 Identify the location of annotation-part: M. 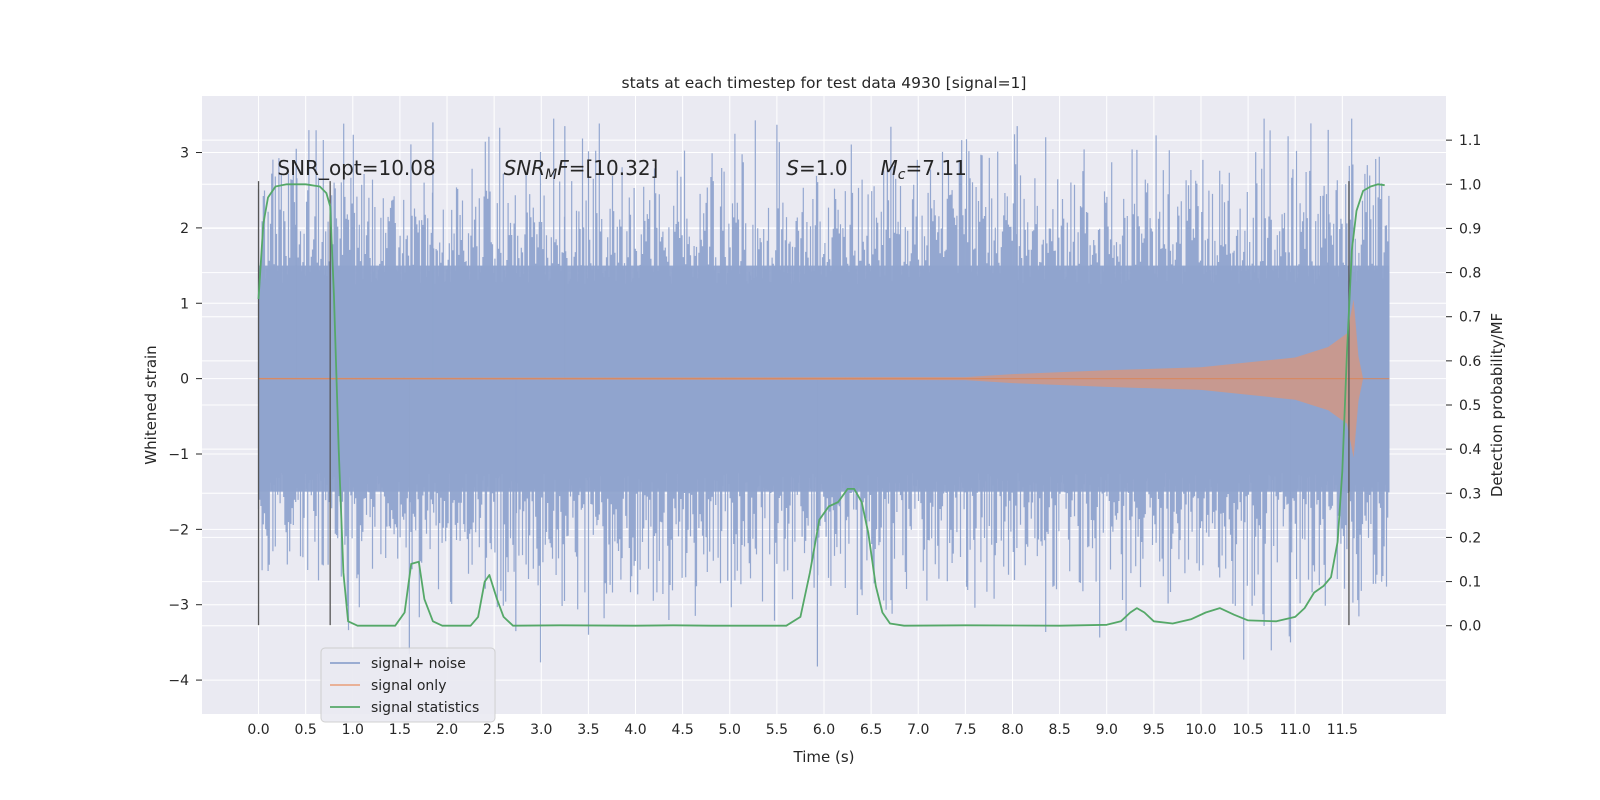
(889, 168).